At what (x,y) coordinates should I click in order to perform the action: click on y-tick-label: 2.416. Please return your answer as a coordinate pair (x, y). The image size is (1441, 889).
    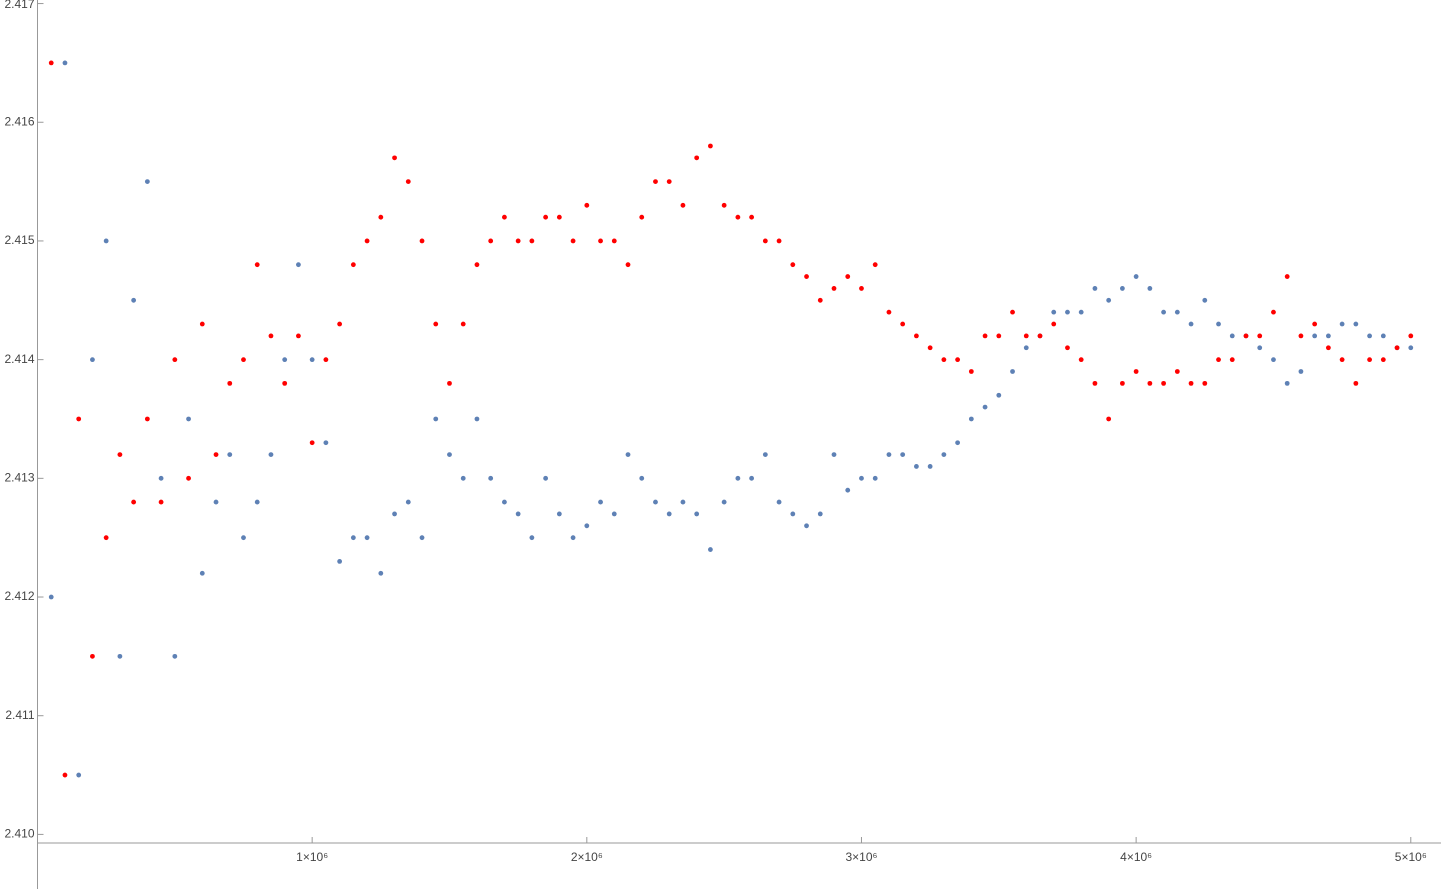
    Looking at the image, I should click on (19, 121).